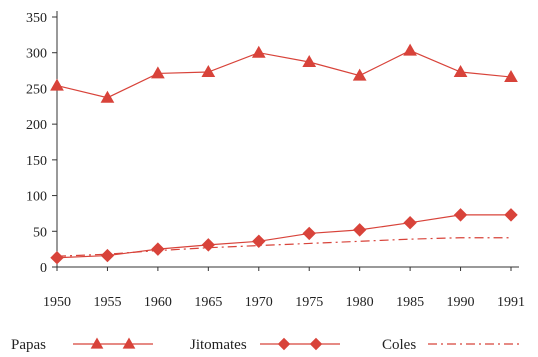  What do you see at coordinates (360, 302) in the screenshot?
I see `x-tick-label: 1980` at bounding box center [360, 302].